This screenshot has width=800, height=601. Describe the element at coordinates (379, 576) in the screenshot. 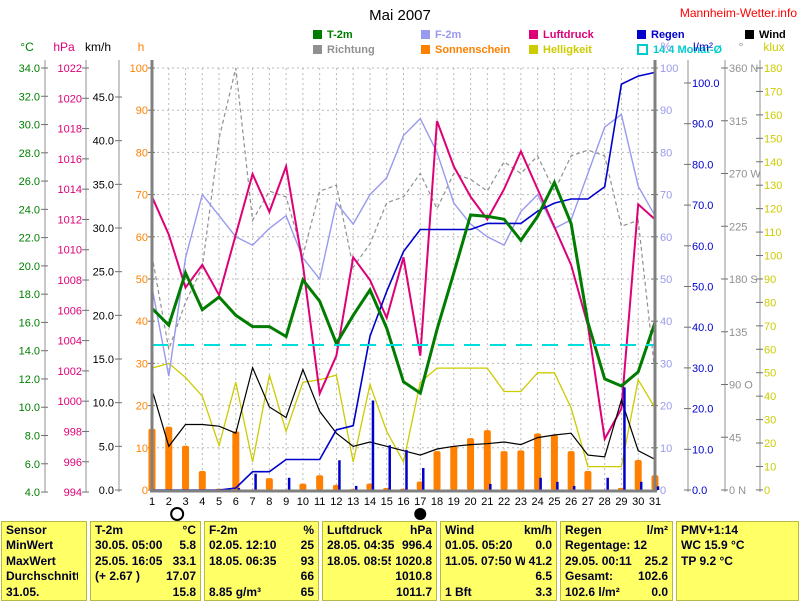

I see `table-row: 1010.8` at that location.